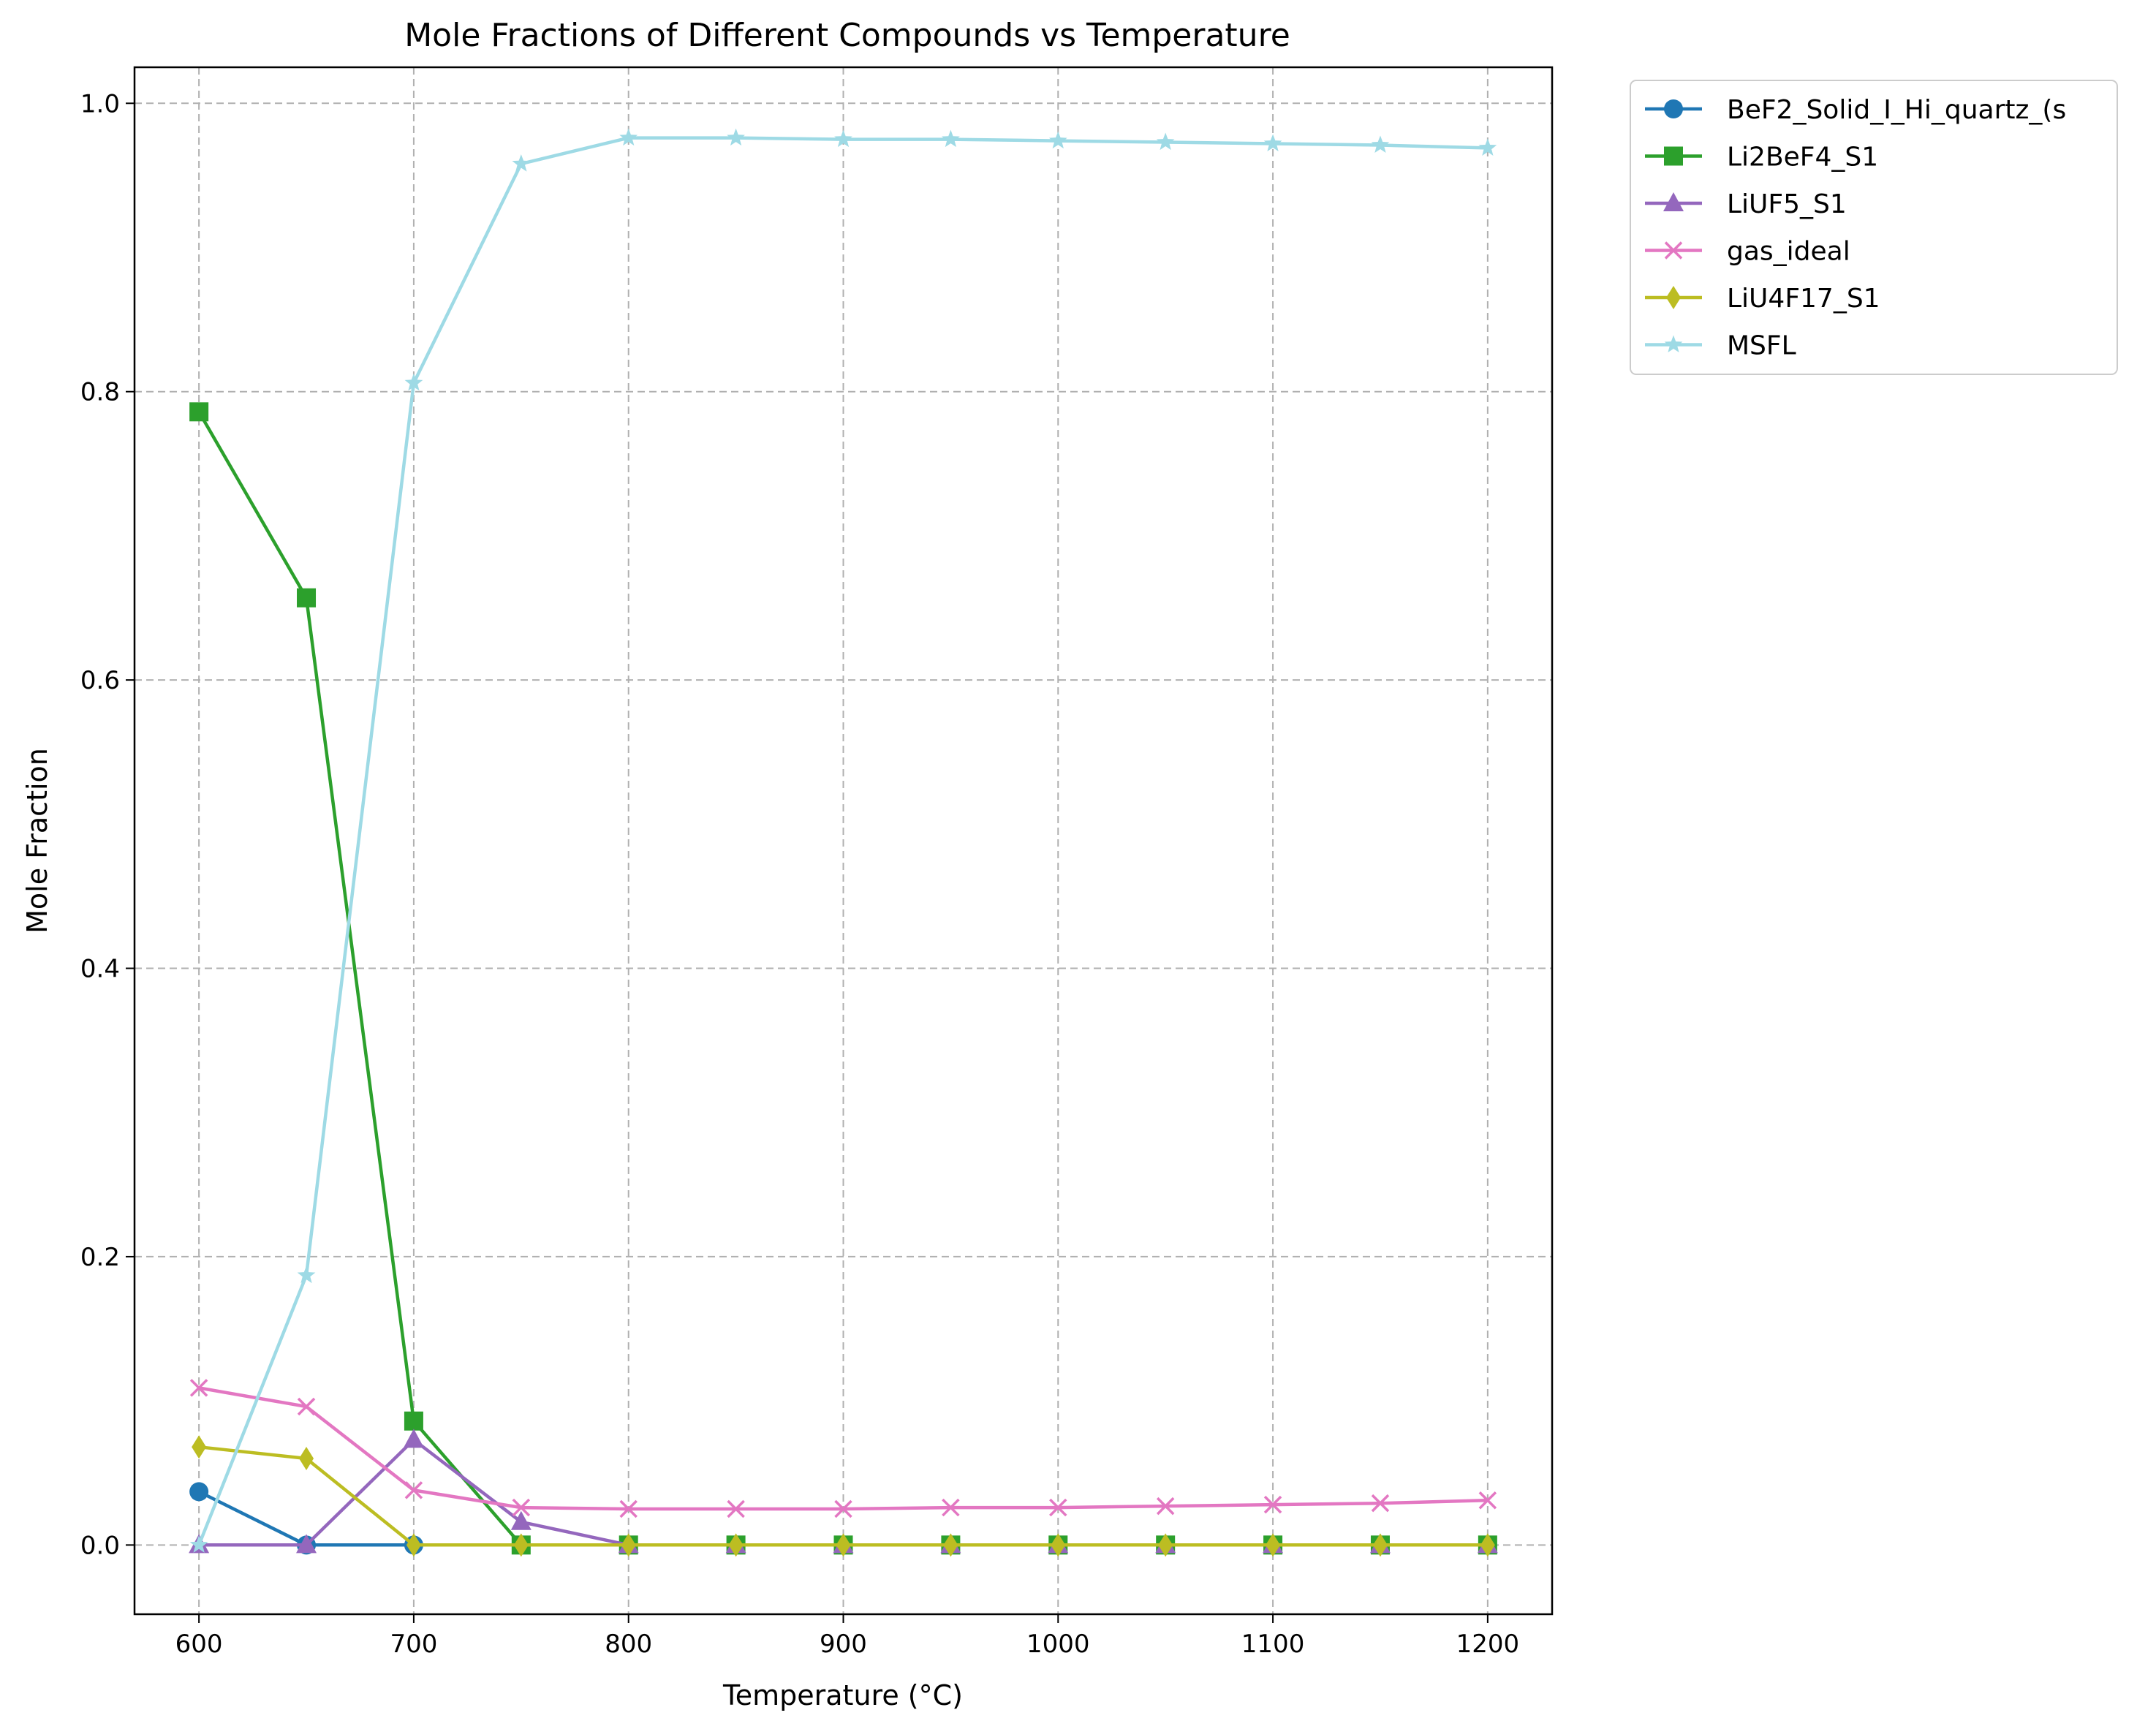 Image resolution: width=2156 pixels, height=1729 pixels. What do you see at coordinates (100, 392) in the screenshot?
I see `y-tick-label: 0.8` at bounding box center [100, 392].